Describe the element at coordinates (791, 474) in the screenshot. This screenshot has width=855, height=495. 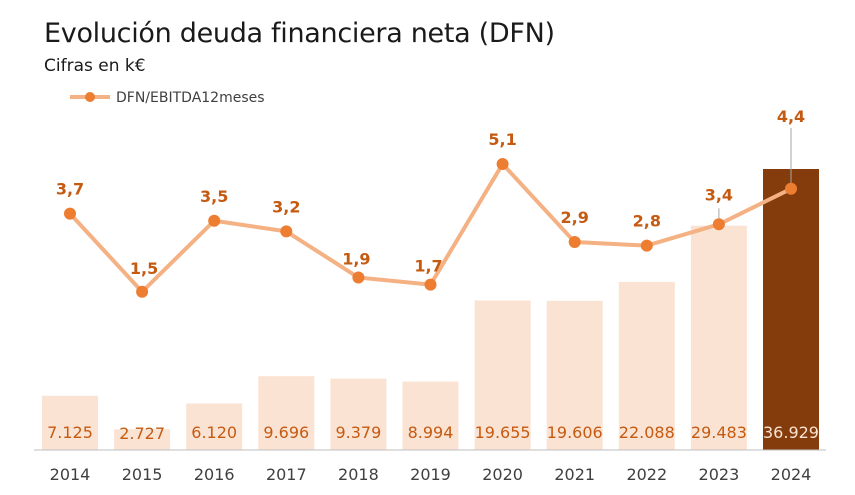
I see `x-tick-label-2024: 2024` at that location.